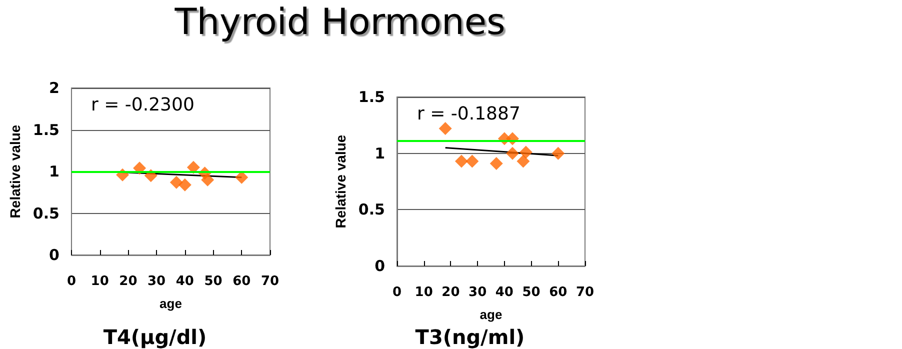 The image size is (902, 349). Describe the element at coordinates (470, 337) in the screenshot. I see `text: T3(ng/ml)` at that location.